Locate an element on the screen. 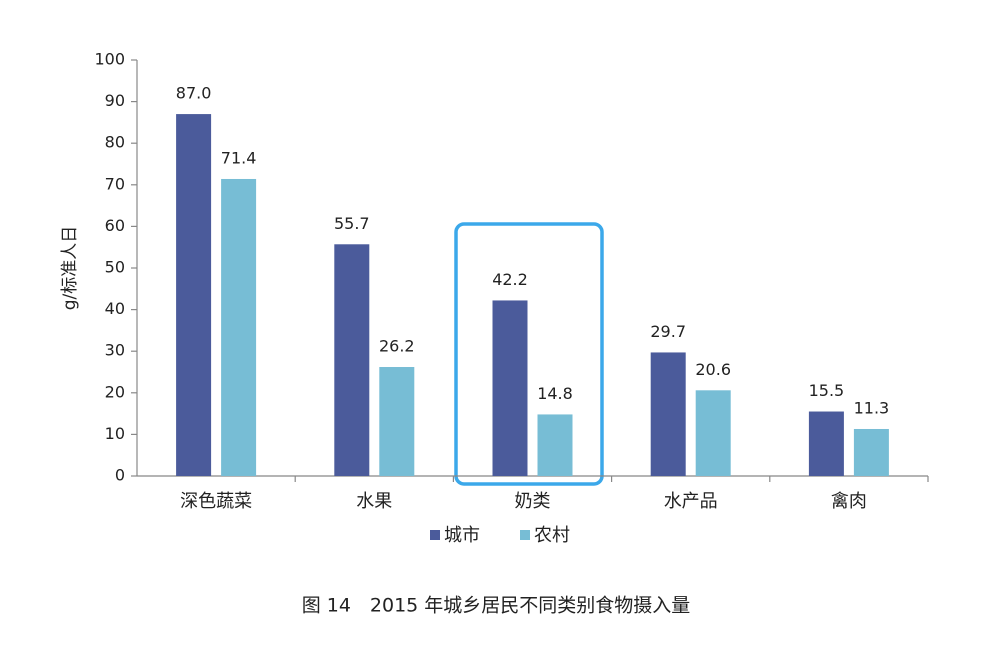 This screenshot has width=993, height=660. caption: 图 14 2015 年城乡居民不同类别食物摄入量 is located at coordinates (496, 606).